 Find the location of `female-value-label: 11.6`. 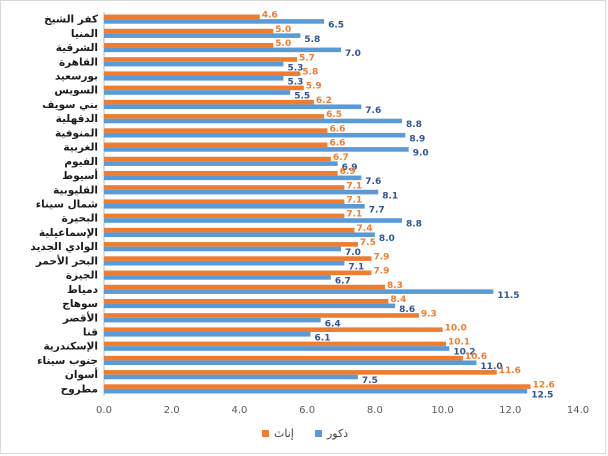

female-value-label: 11.6 is located at coordinates (510, 371).